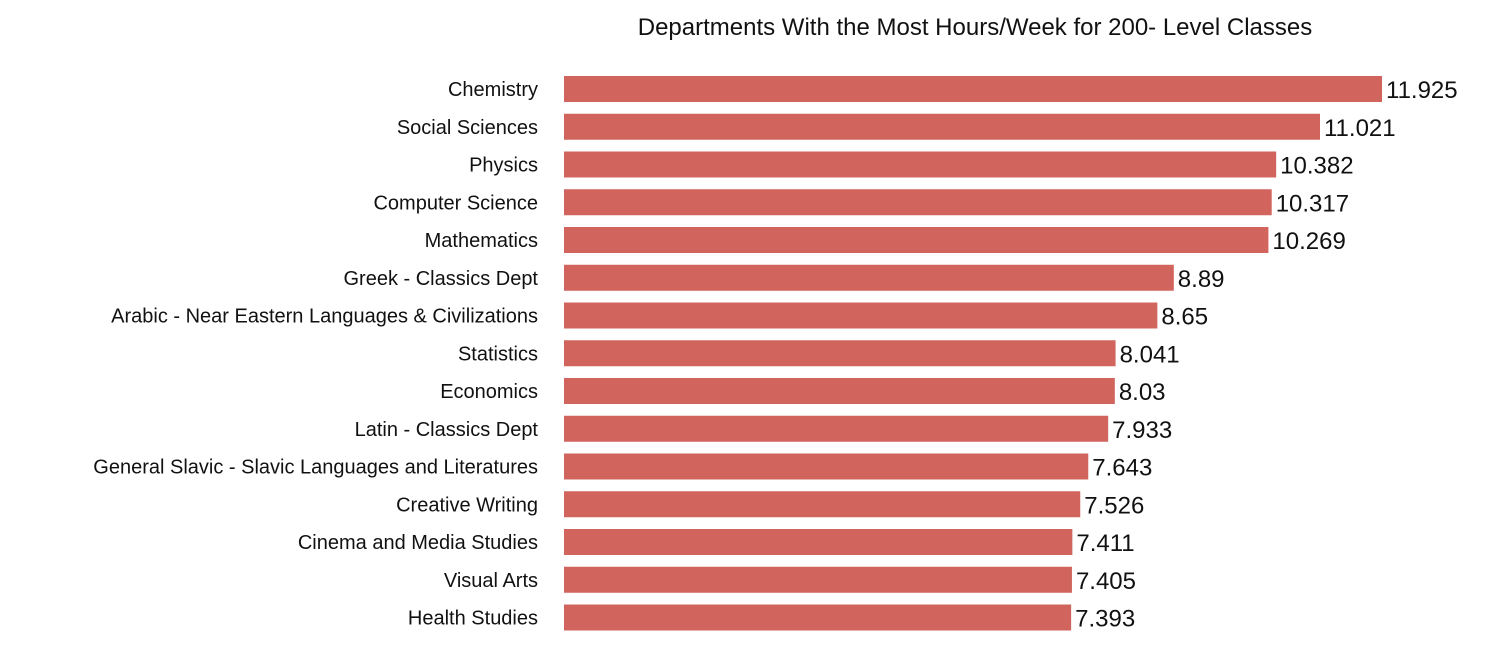 This screenshot has width=1501, height=664. What do you see at coordinates (1106, 581) in the screenshot?
I see `value-label: 7.405` at bounding box center [1106, 581].